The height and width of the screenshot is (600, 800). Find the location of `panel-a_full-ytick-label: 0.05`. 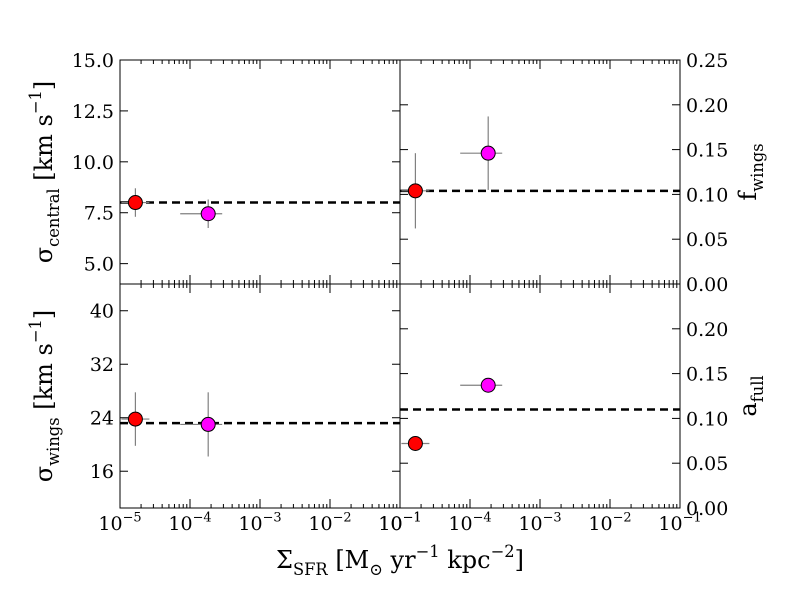

panel-a_full-ytick-label: 0.05 is located at coordinates (707, 464).